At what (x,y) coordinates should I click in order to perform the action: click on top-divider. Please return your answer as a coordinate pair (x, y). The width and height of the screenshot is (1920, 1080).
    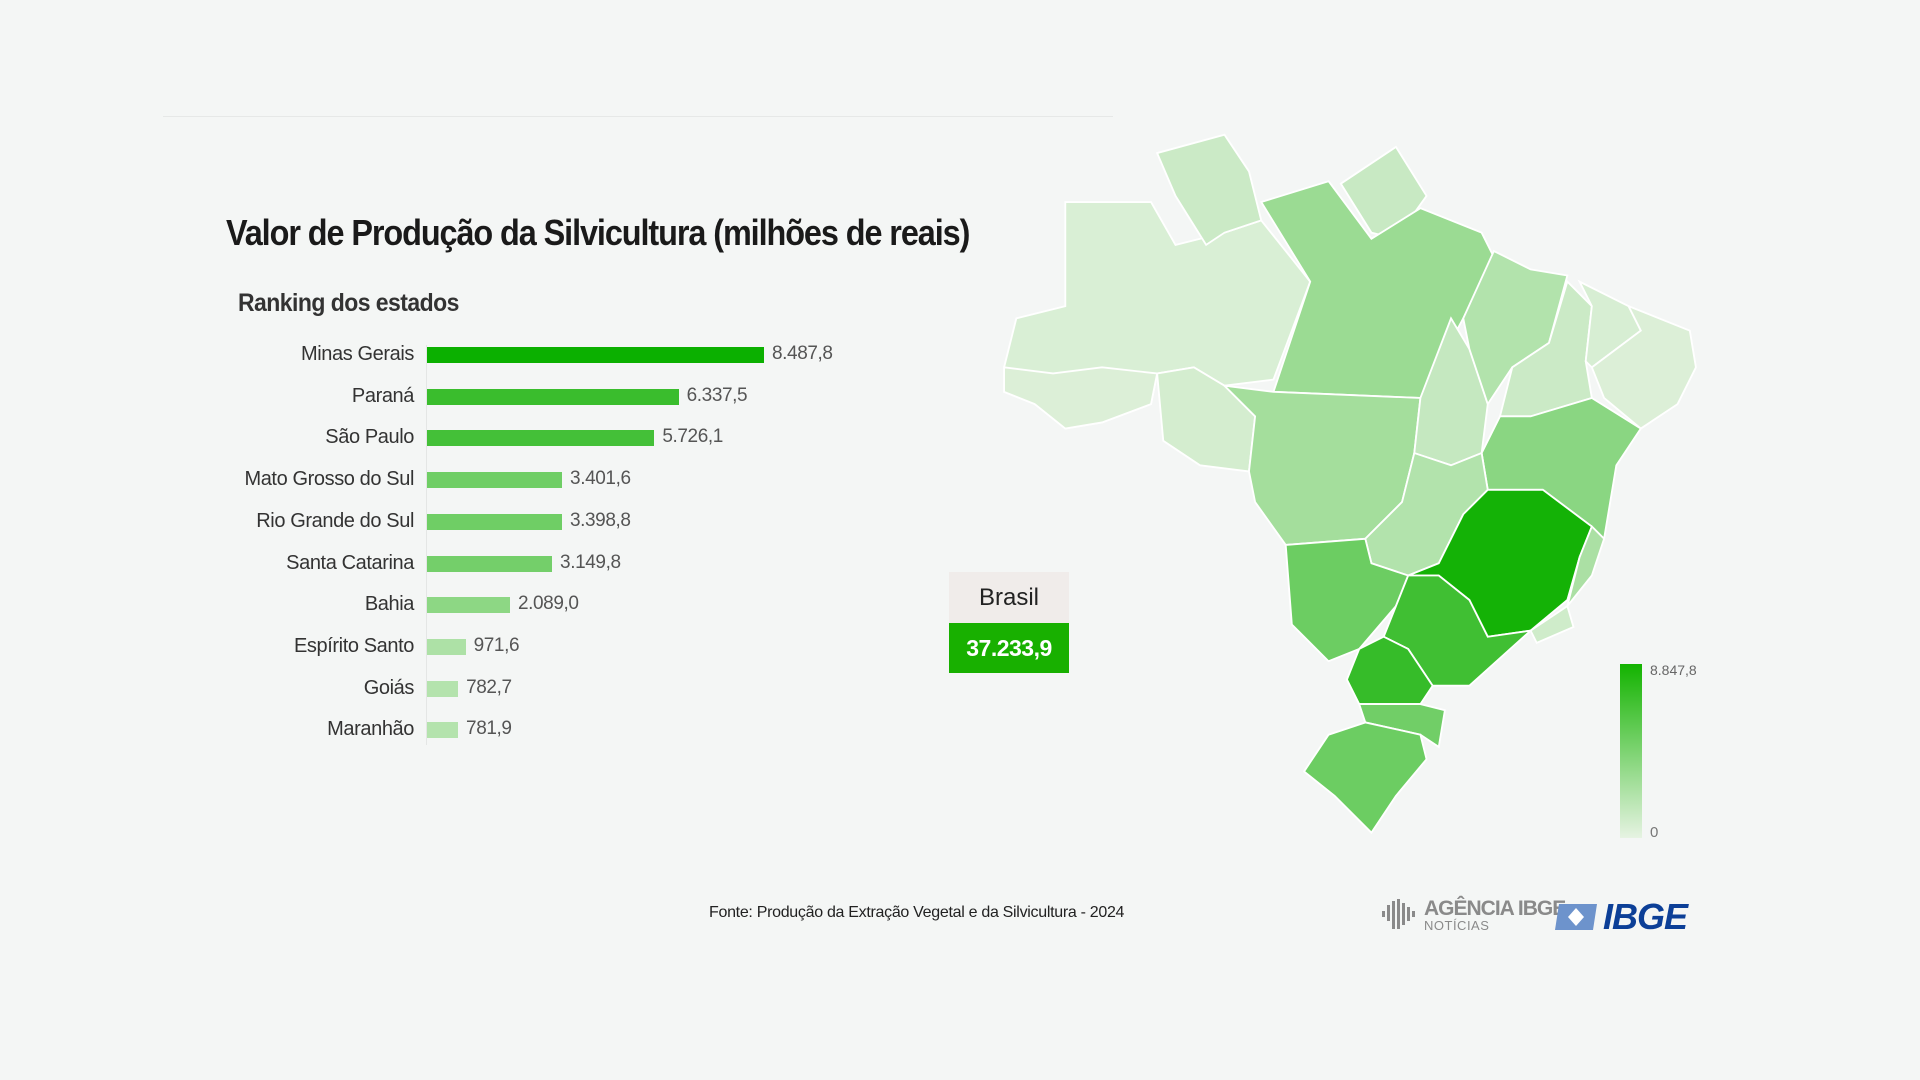
    Looking at the image, I should click on (638, 116).